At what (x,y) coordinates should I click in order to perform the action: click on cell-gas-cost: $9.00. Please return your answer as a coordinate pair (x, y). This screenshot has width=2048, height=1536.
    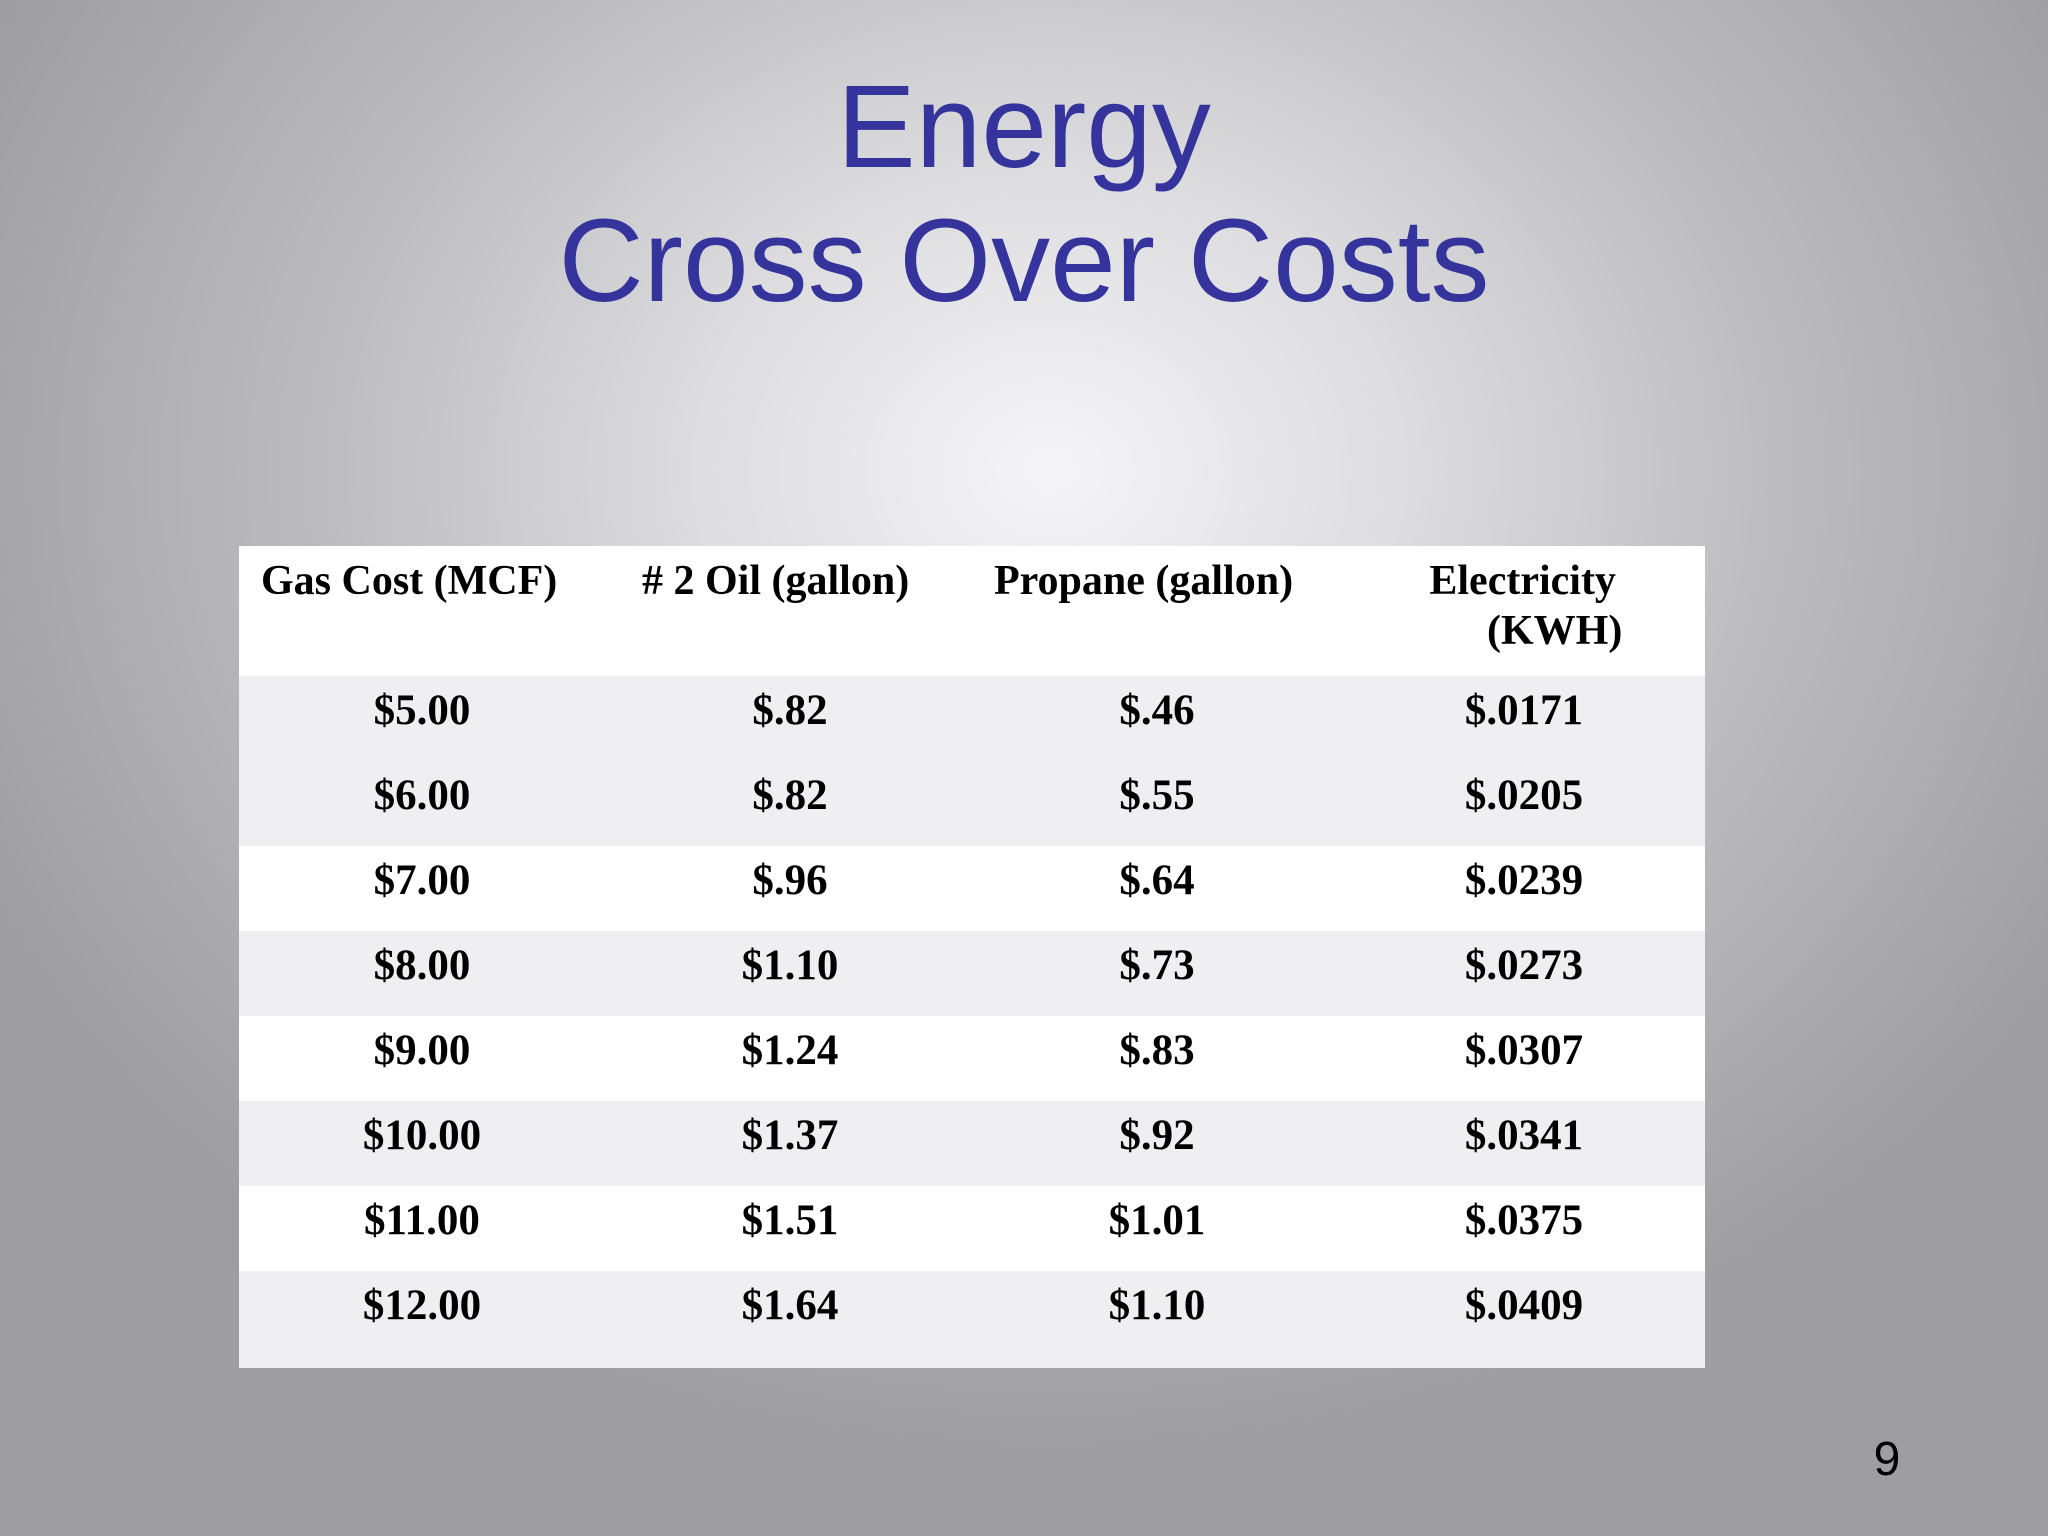
    Looking at the image, I should click on (422, 1050).